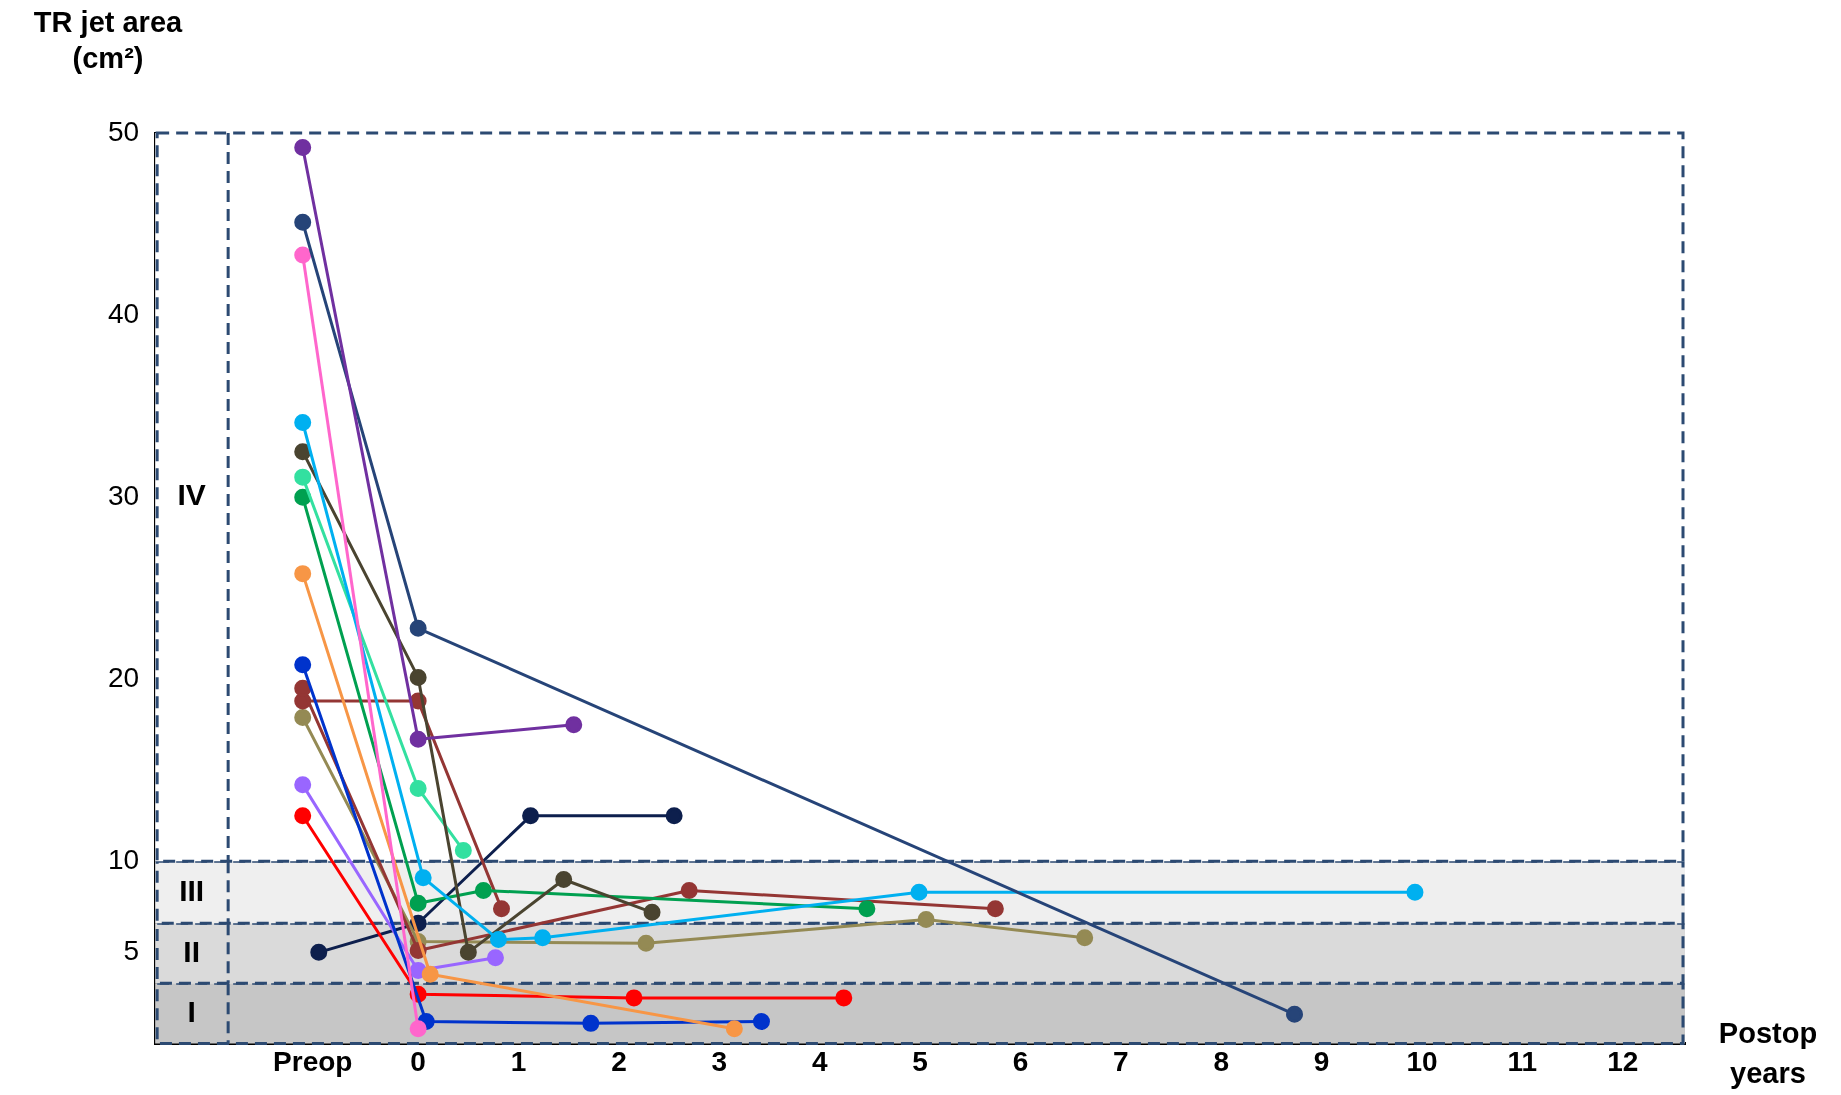 The image size is (1841, 1095). I want to click on y-tick-label: 10, so click(123, 860).